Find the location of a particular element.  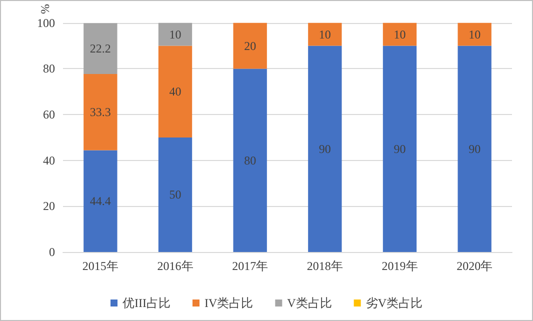

x-tick-label: 2017年 is located at coordinates (250, 266).